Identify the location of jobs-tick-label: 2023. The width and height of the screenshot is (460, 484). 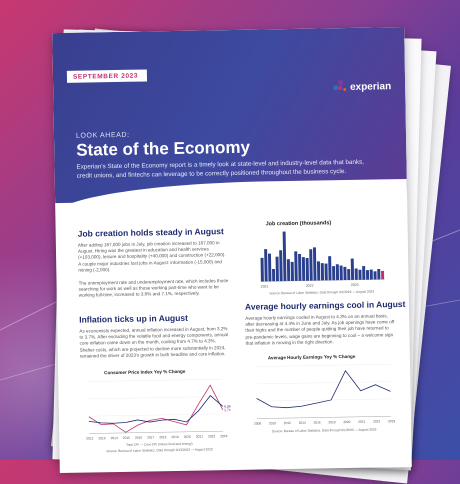
(355, 285).